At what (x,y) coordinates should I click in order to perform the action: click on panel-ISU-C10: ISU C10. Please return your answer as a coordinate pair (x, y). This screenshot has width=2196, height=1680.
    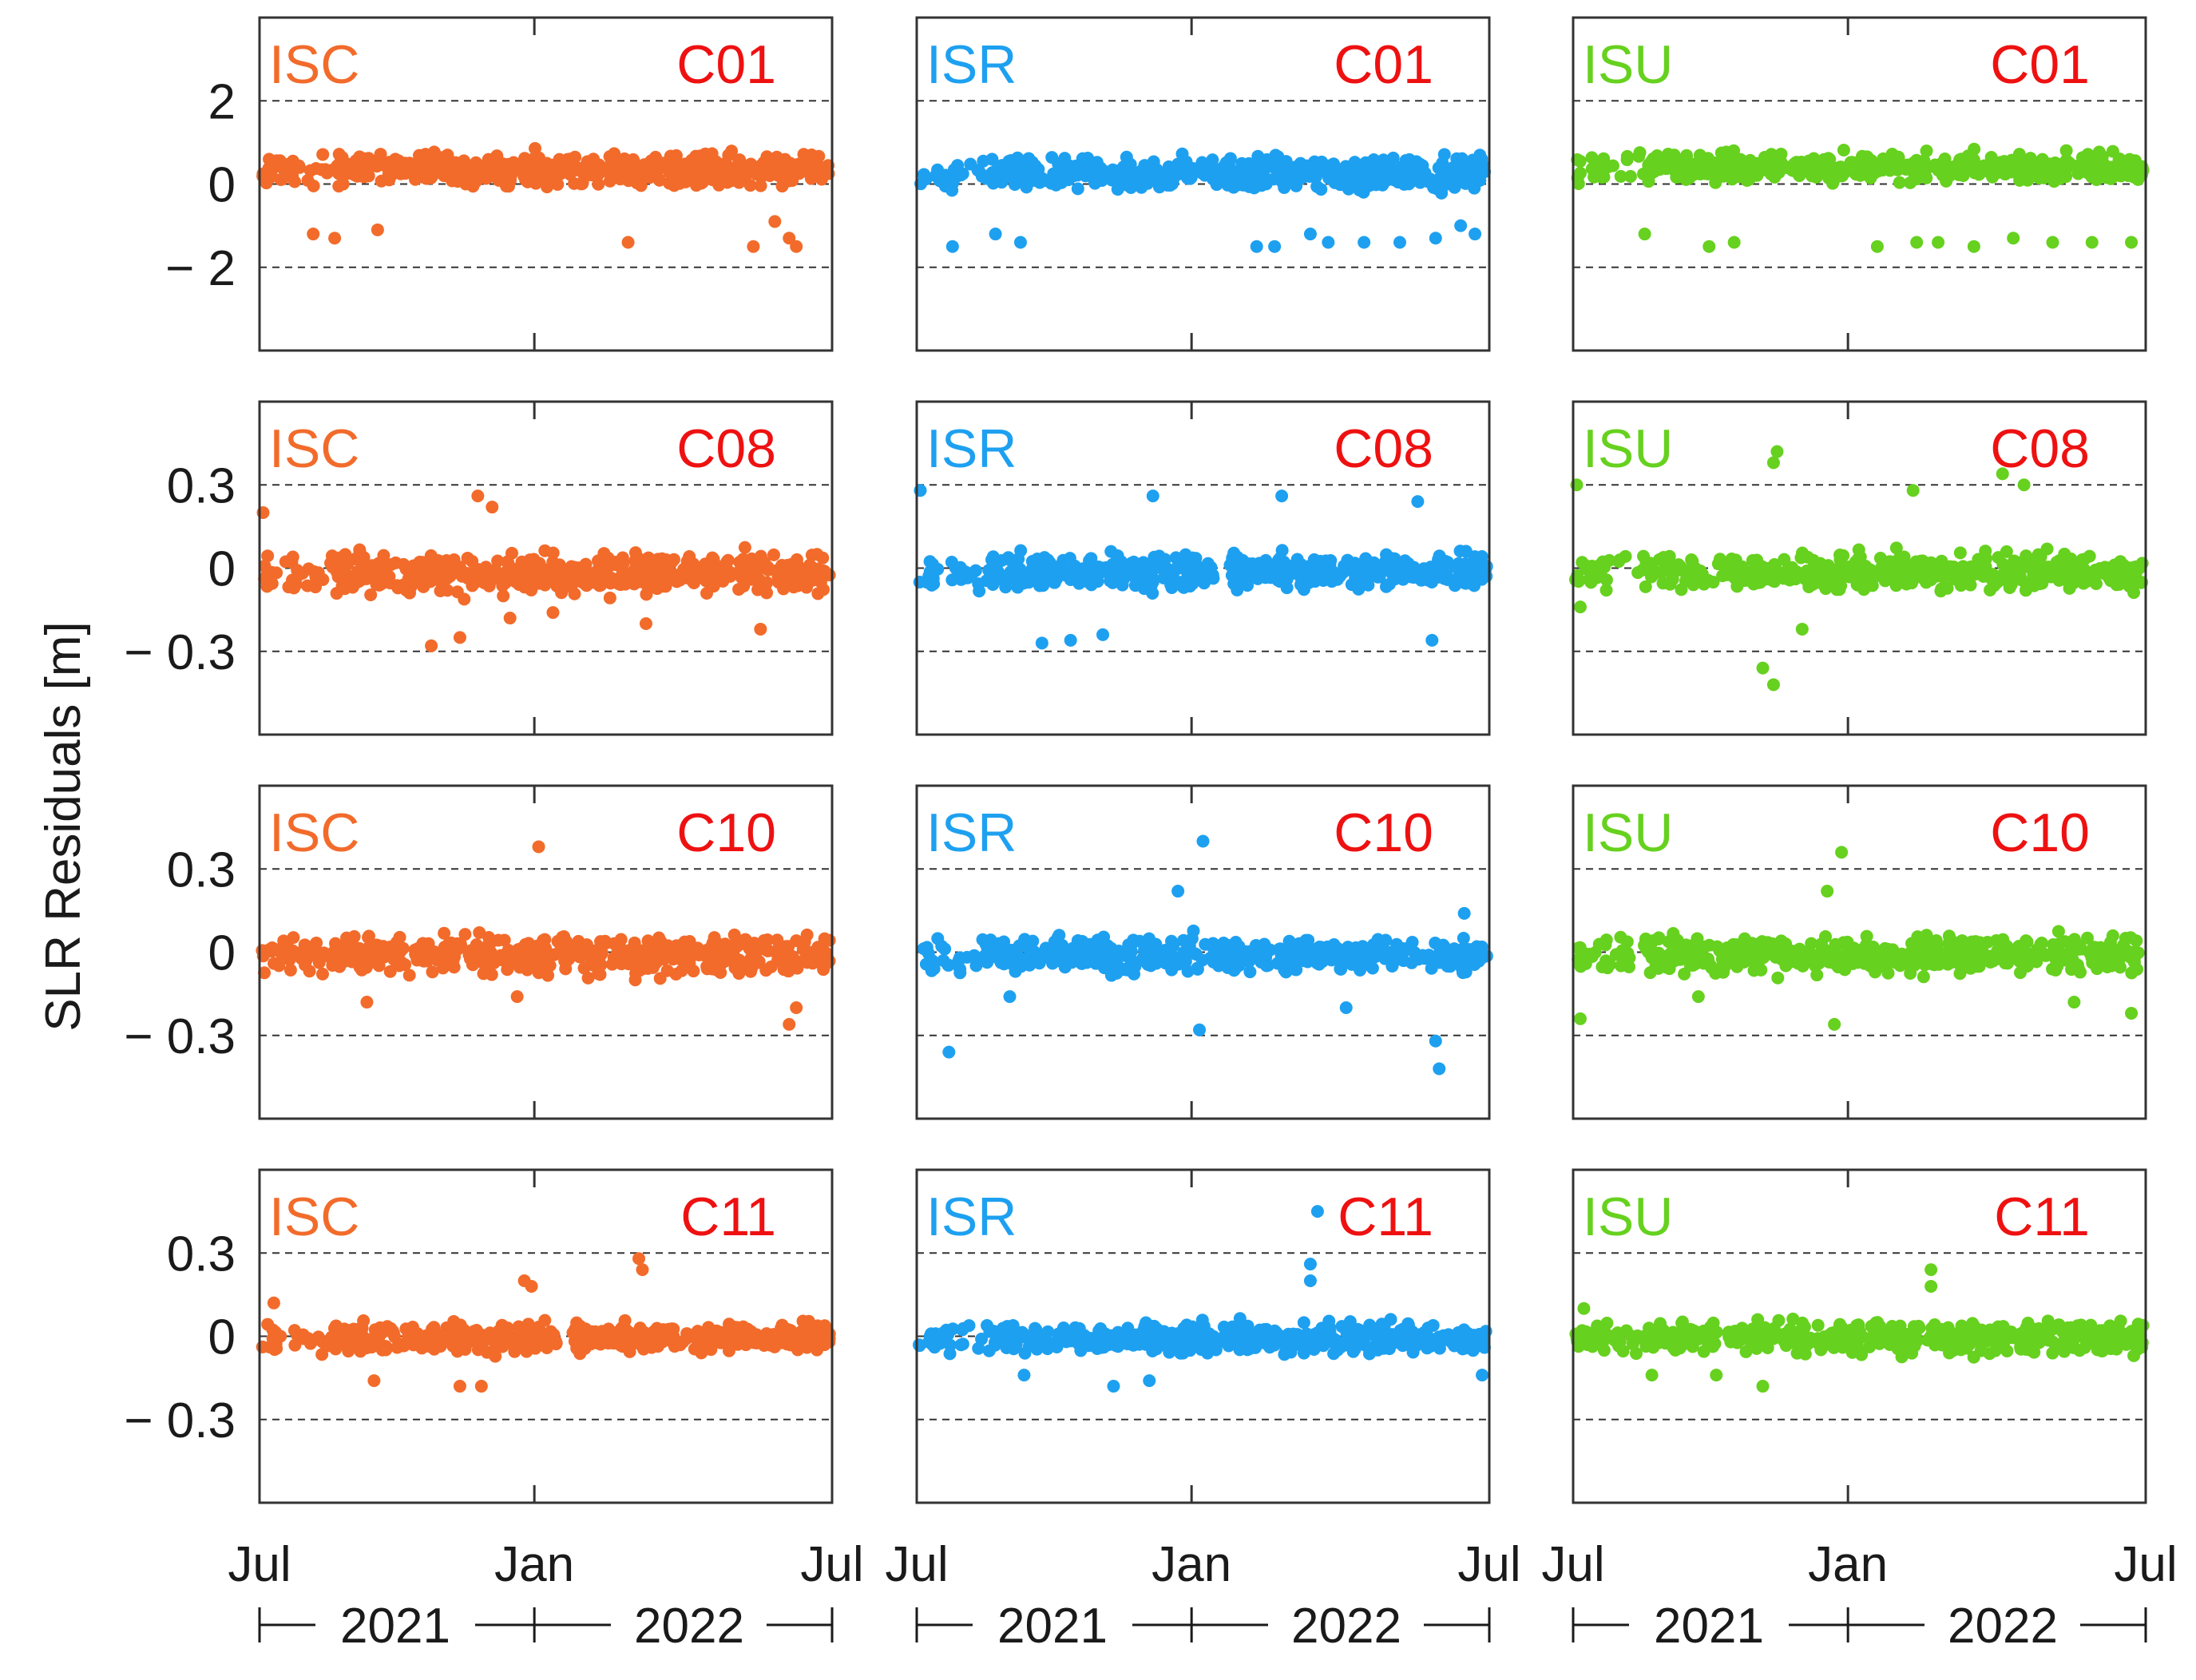
    Looking at the image, I should click on (1860, 952).